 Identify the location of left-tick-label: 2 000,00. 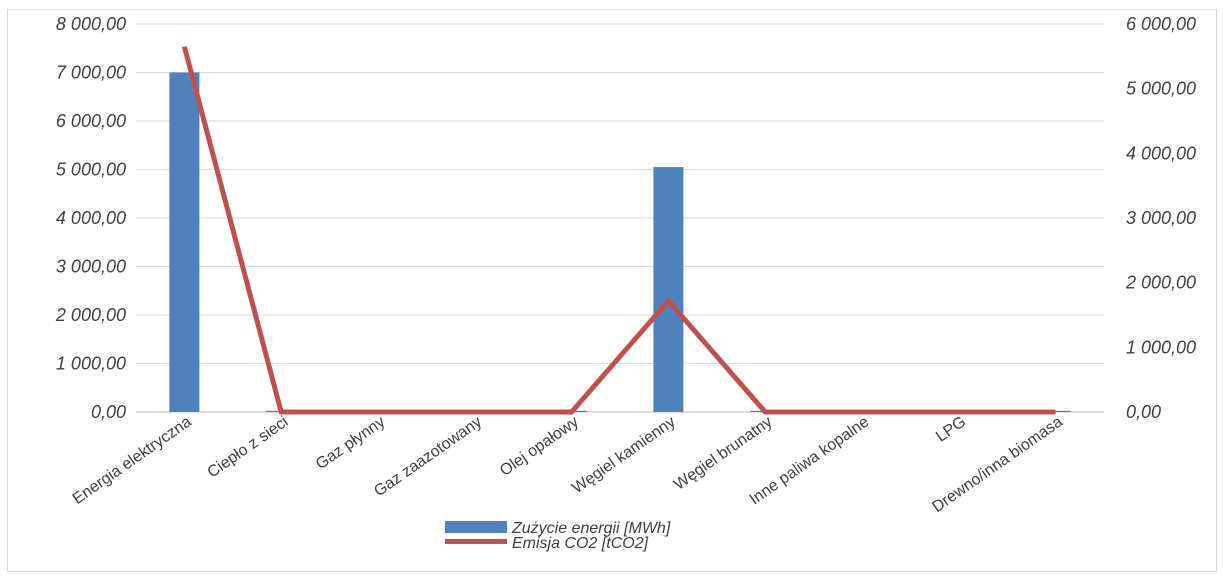
(90, 315).